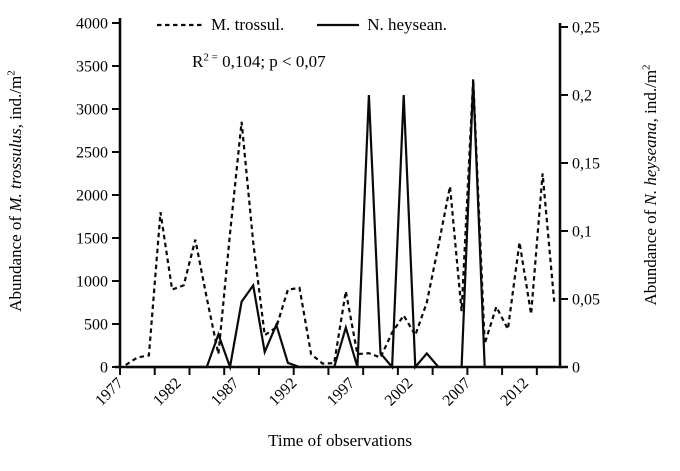 Image resolution: width=680 pixels, height=471 pixels. Describe the element at coordinates (225, 392) in the screenshot. I see `x-axis-tick-label: 1987` at that location.